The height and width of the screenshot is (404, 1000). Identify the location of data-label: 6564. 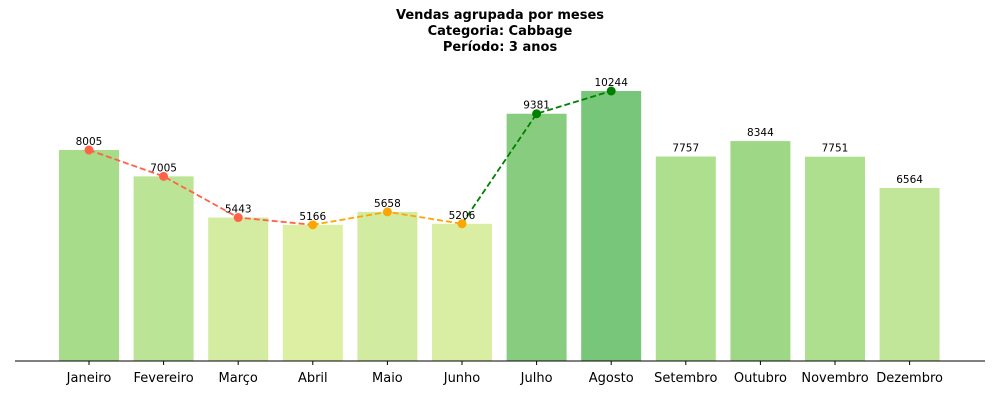
(909, 180).